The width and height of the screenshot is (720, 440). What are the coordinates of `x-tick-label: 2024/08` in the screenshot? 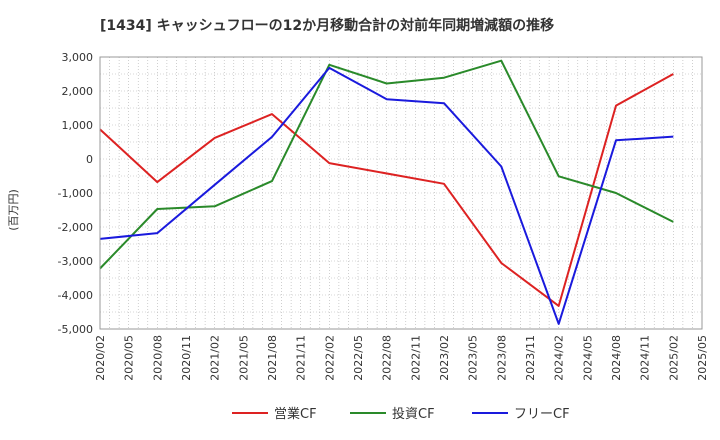 It's located at (616, 358).